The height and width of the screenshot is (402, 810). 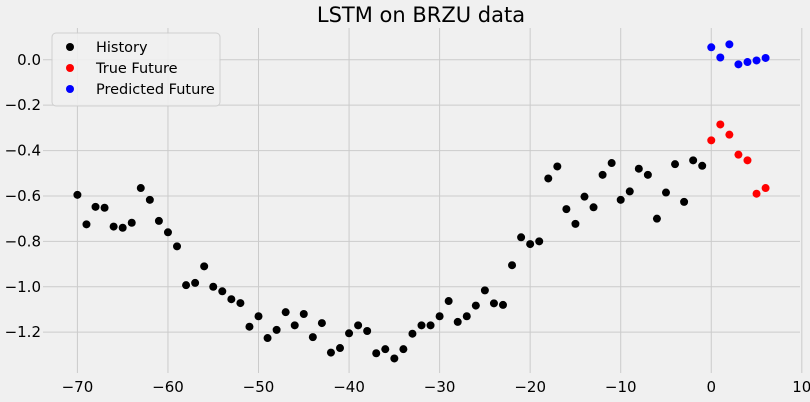 I want to click on x-tick-label: 0, so click(x=711, y=387).